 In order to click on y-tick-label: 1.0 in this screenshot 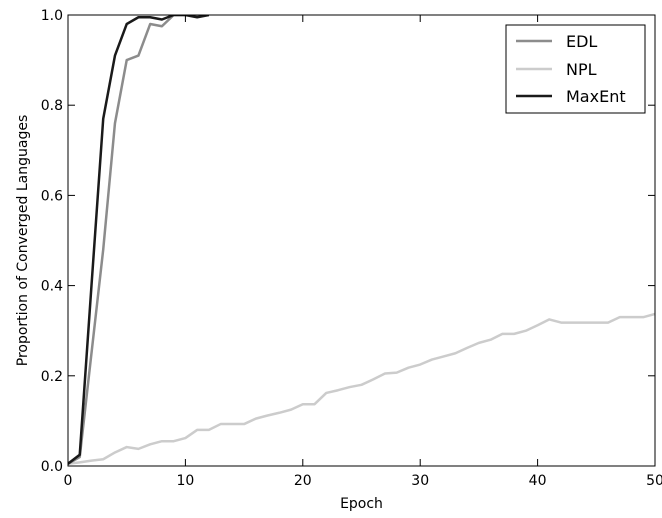, I will do `click(52, 16)`.